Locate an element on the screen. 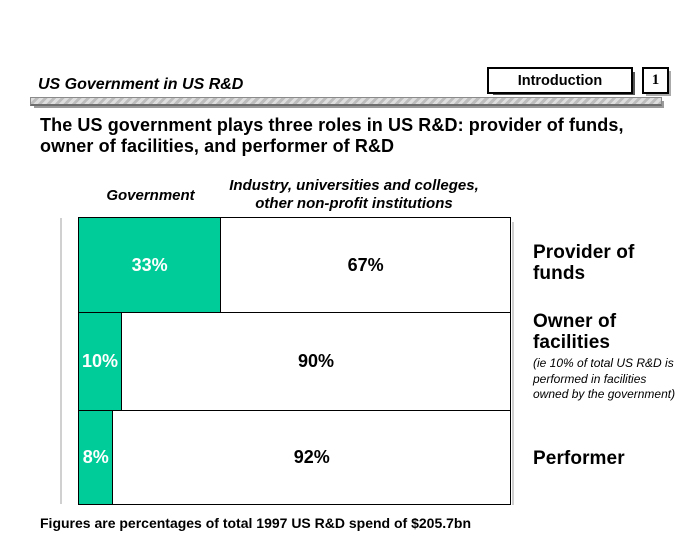 The image size is (700, 560). bar-row-provider-of-funds: 33% 67% is located at coordinates (294, 265).